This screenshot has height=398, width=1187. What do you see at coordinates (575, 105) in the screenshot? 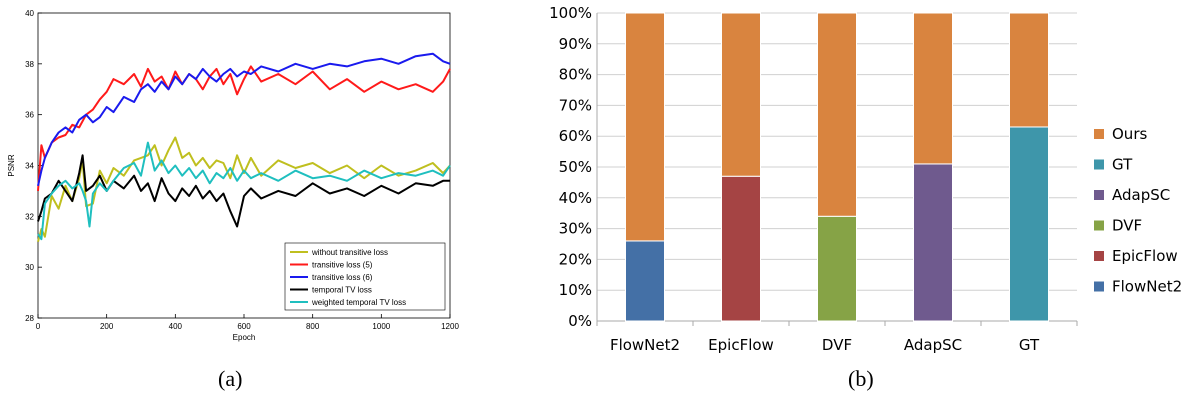
I see `y-tick-label: 70%` at bounding box center [575, 105].